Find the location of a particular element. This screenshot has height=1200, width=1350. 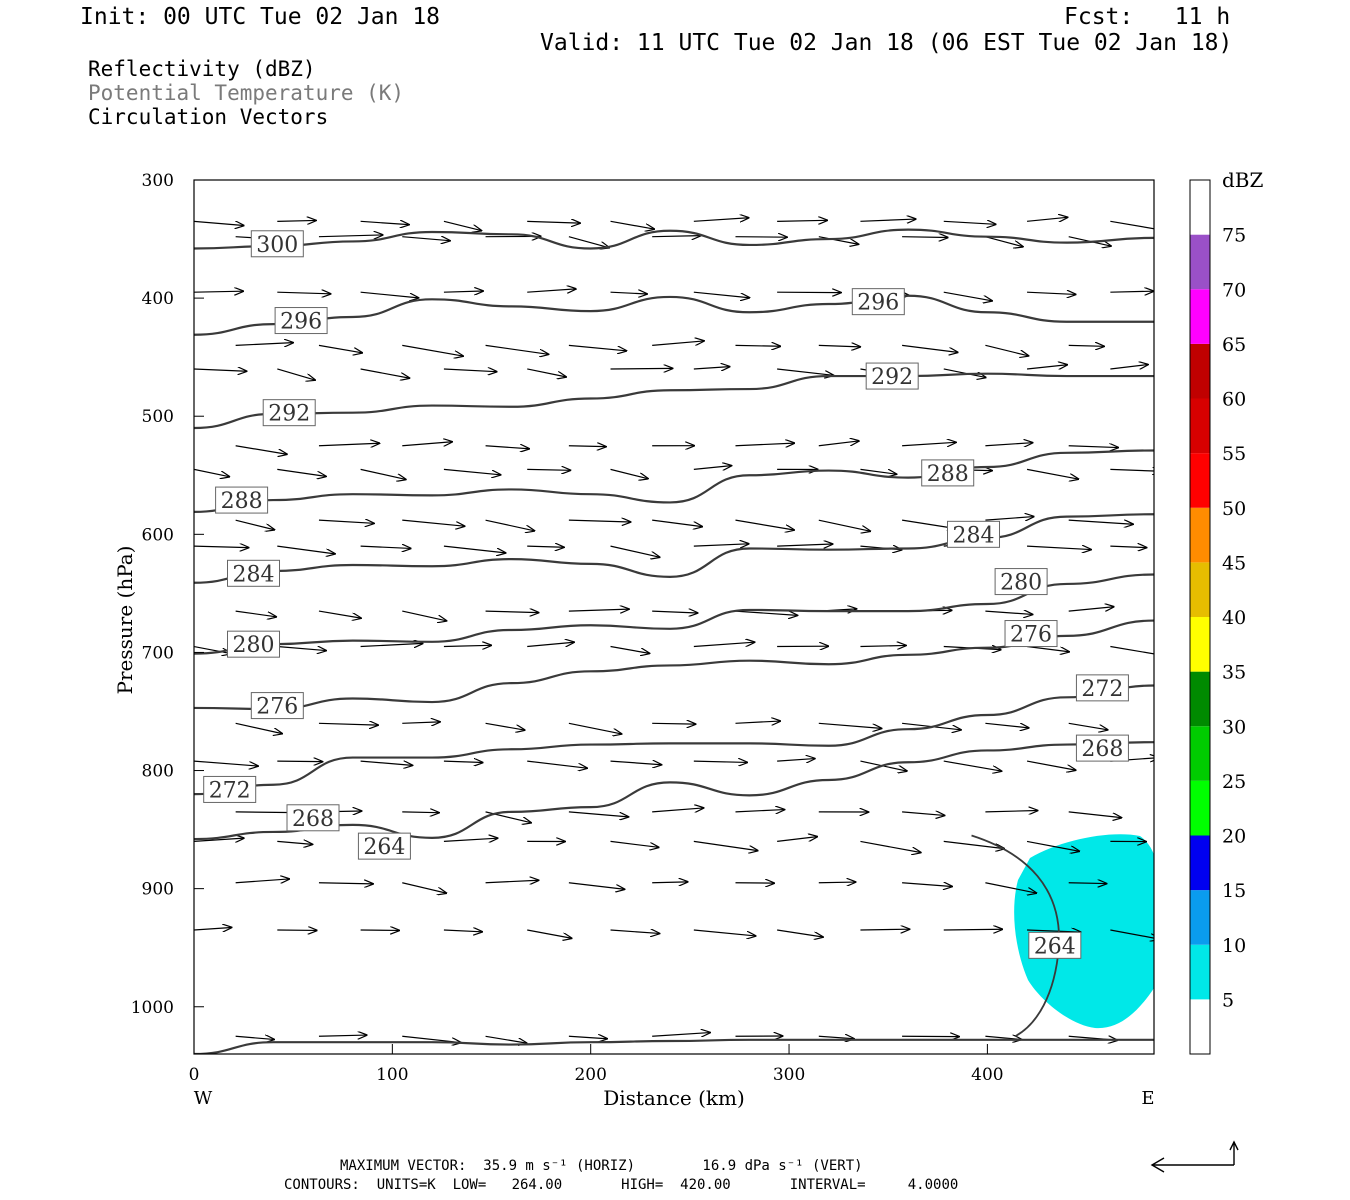

contour-label: 284 is located at coordinates (974, 535).